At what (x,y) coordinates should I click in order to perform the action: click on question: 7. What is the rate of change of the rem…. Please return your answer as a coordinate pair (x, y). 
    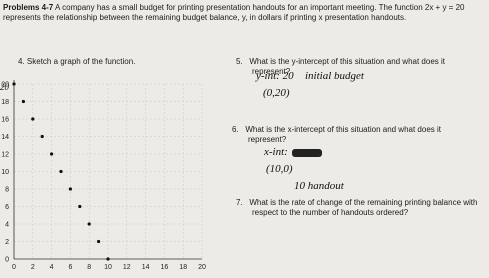
    Looking at the image, I should click on (362, 207).